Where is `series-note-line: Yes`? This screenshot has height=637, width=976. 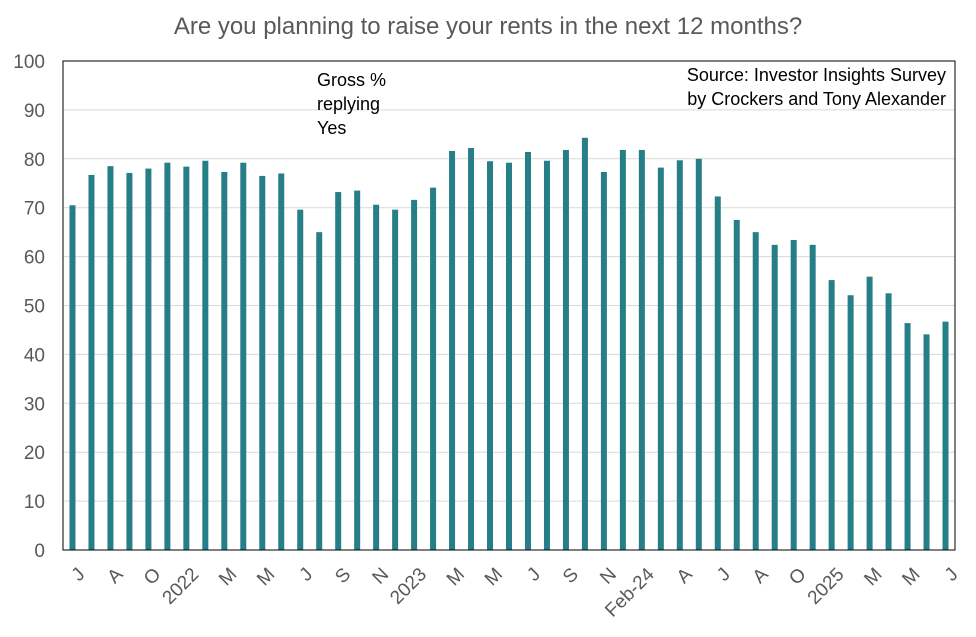 series-note-line: Yes is located at coordinates (331, 128).